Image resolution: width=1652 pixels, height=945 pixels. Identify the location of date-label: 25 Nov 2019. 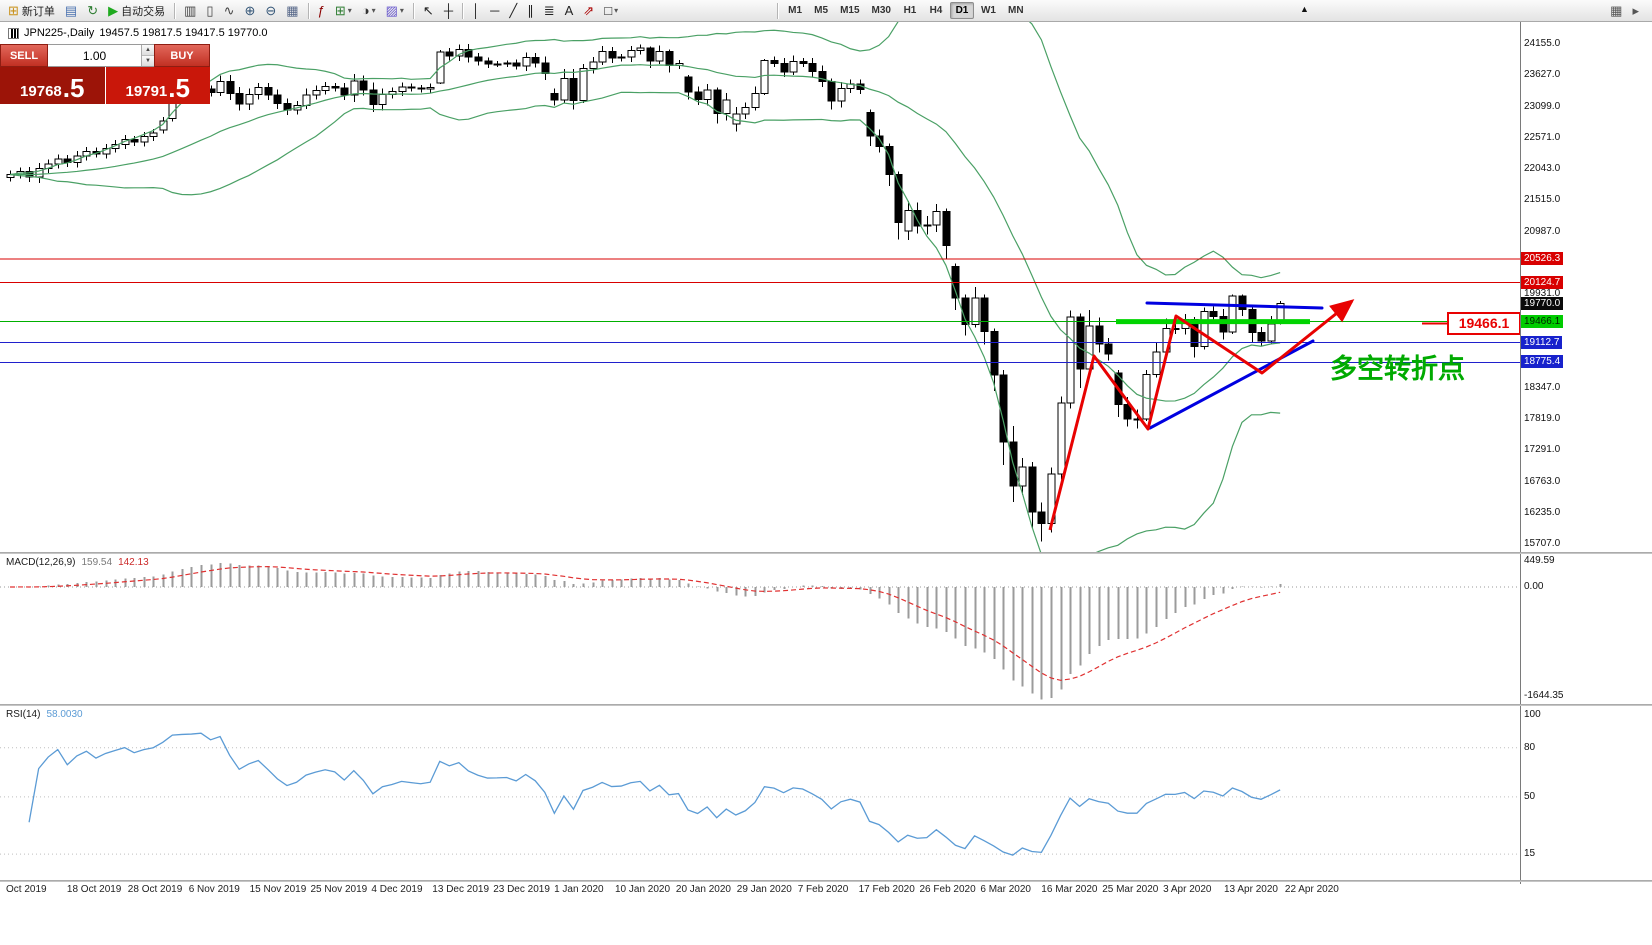
(339, 889).